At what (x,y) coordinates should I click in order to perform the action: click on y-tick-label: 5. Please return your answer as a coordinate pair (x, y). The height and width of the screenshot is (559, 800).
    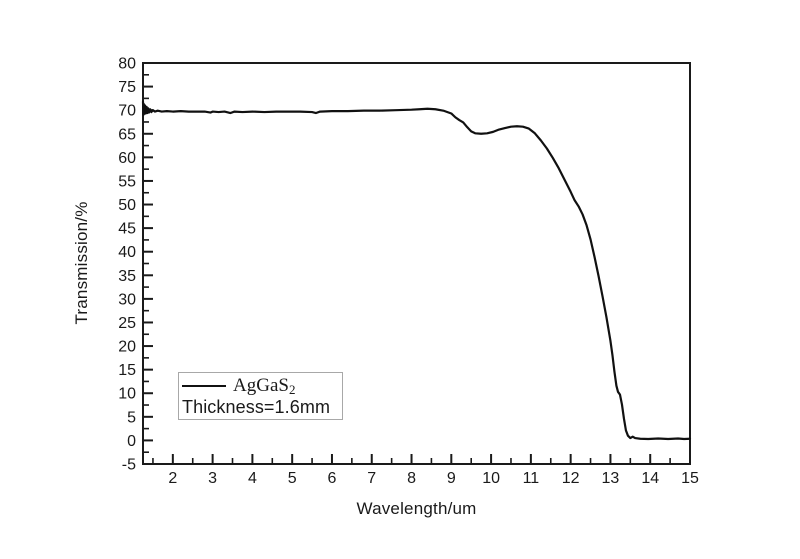
    Looking at the image, I should click on (131, 417).